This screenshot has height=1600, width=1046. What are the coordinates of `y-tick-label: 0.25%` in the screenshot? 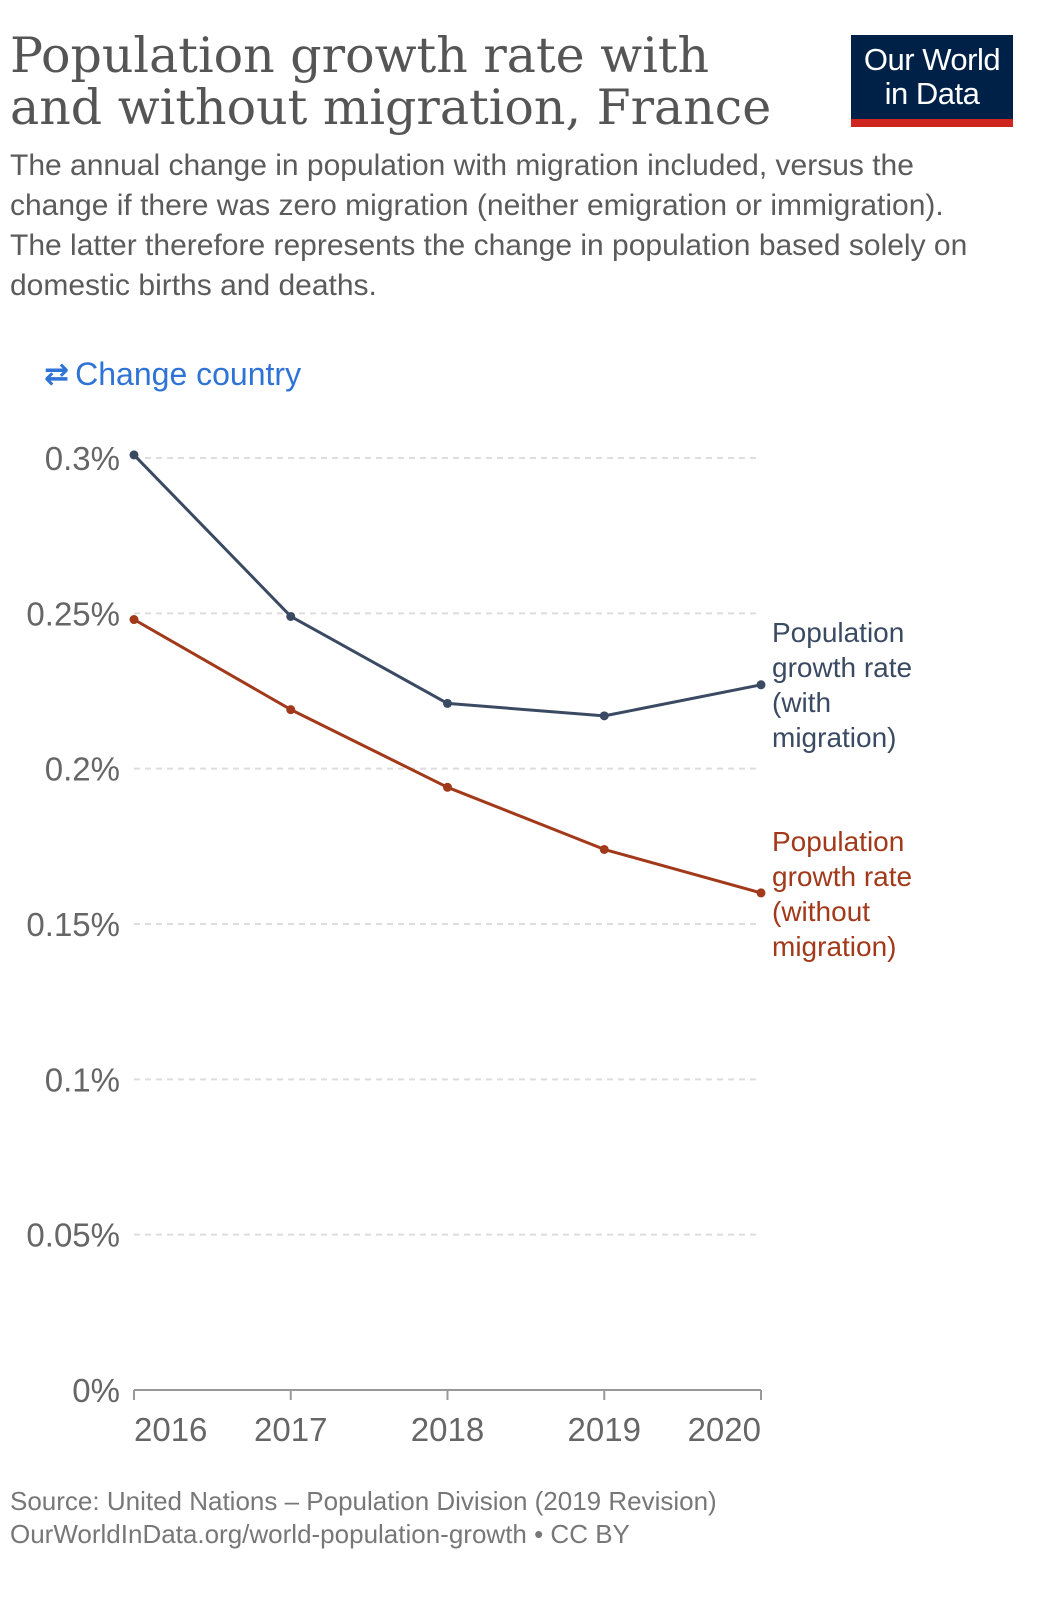 It's located at (73, 613).